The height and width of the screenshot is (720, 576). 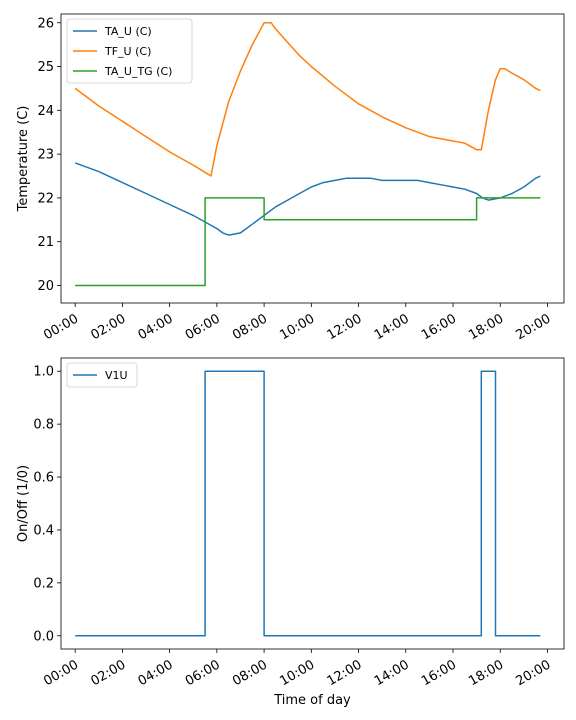 What do you see at coordinates (43, 636) in the screenshot?
I see `y-tick-label: 0.0` at bounding box center [43, 636].